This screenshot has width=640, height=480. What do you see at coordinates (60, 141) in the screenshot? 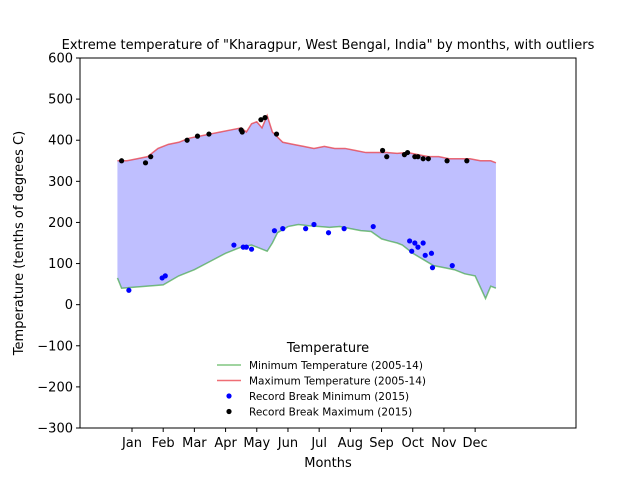
I see `y-tick-label: 400` at bounding box center [60, 141].